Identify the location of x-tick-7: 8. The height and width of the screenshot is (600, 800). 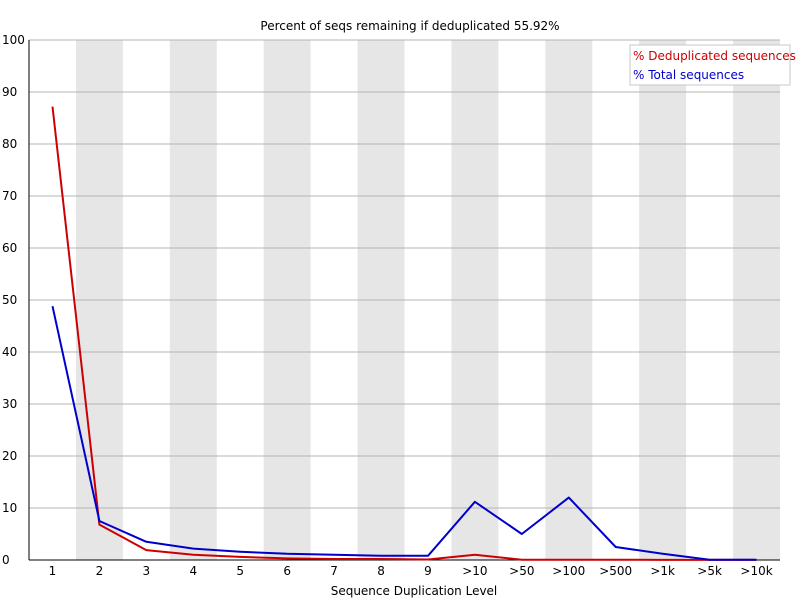
(381, 571).